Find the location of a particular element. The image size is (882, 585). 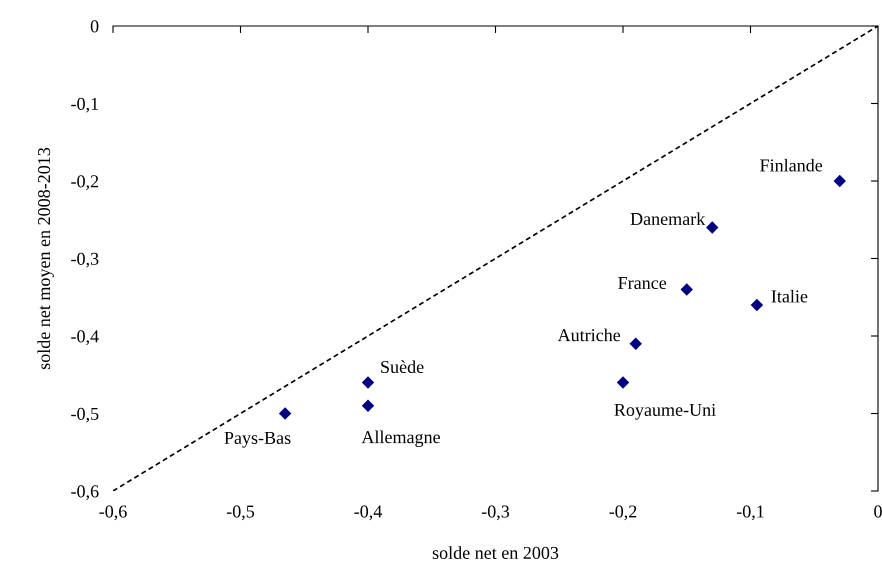

y-axis-title: solde net moyen en 2008-2013 is located at coordinates (45, 259).